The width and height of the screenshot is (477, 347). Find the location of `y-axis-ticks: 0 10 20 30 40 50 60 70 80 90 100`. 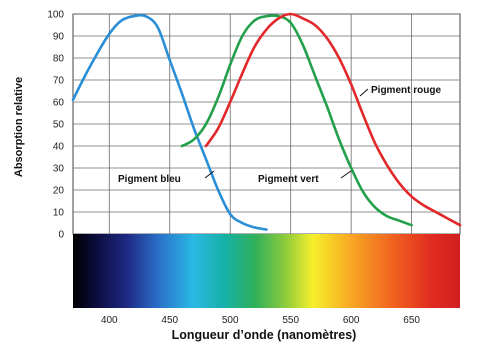

y-axis-ticks: 0 10 20 30 40 50 60 70 80 90 100 is located at coordinates (55, 125).